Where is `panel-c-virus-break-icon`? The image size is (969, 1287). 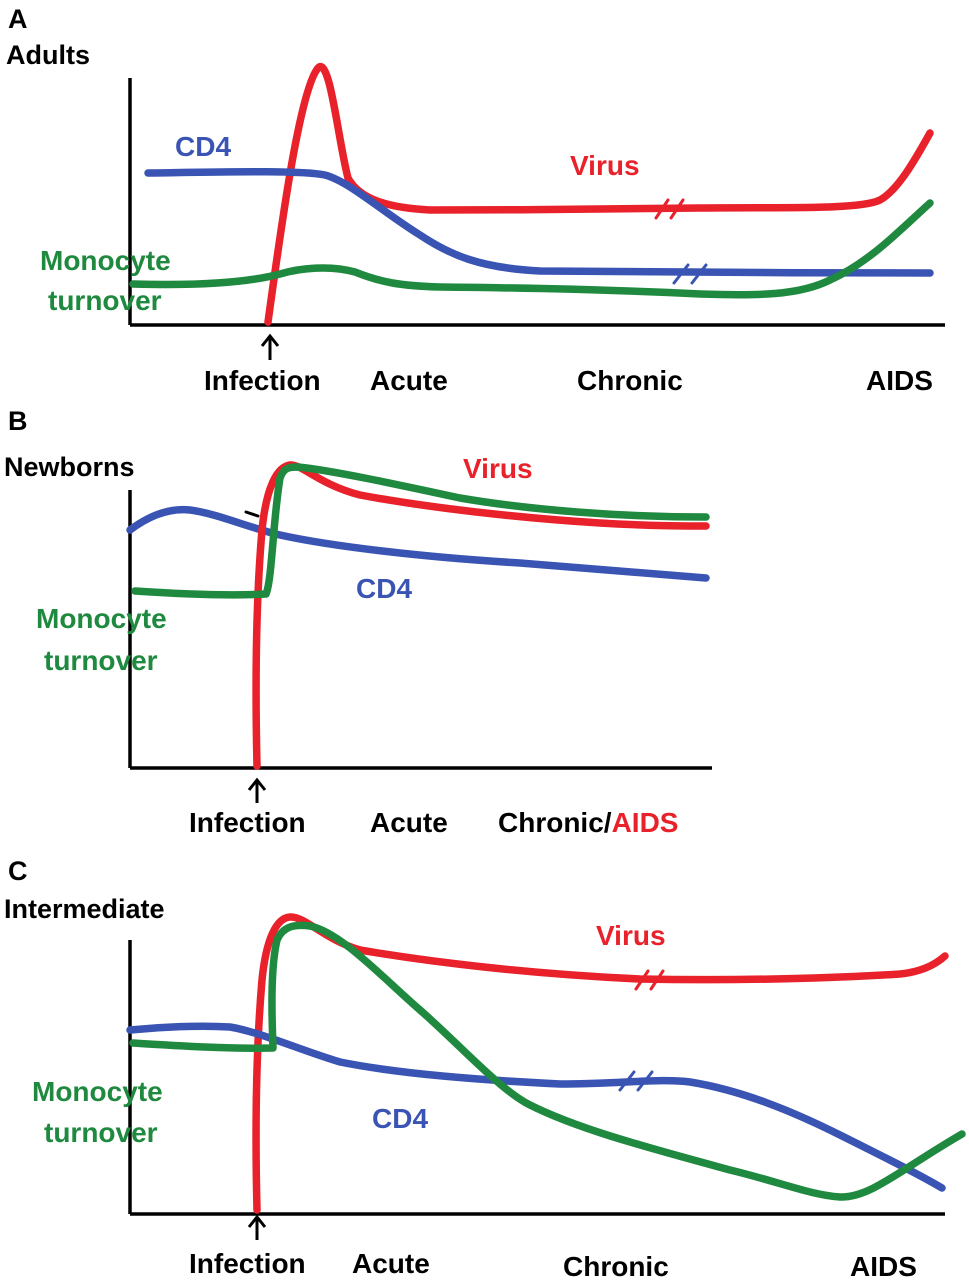 panel-c-virus-break-icon is located at coordinates (649, 980).